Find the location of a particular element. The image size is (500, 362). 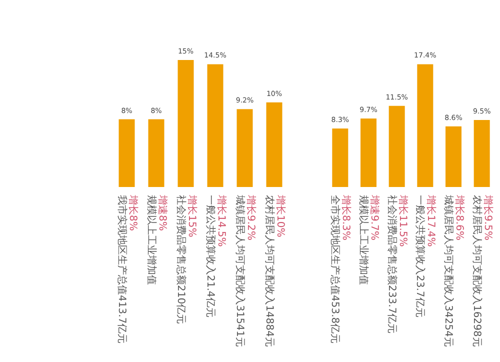

x-tick-label: 增长17.4% 一般公共预算收入23.7亿元 is located at coordinates (426, 256).